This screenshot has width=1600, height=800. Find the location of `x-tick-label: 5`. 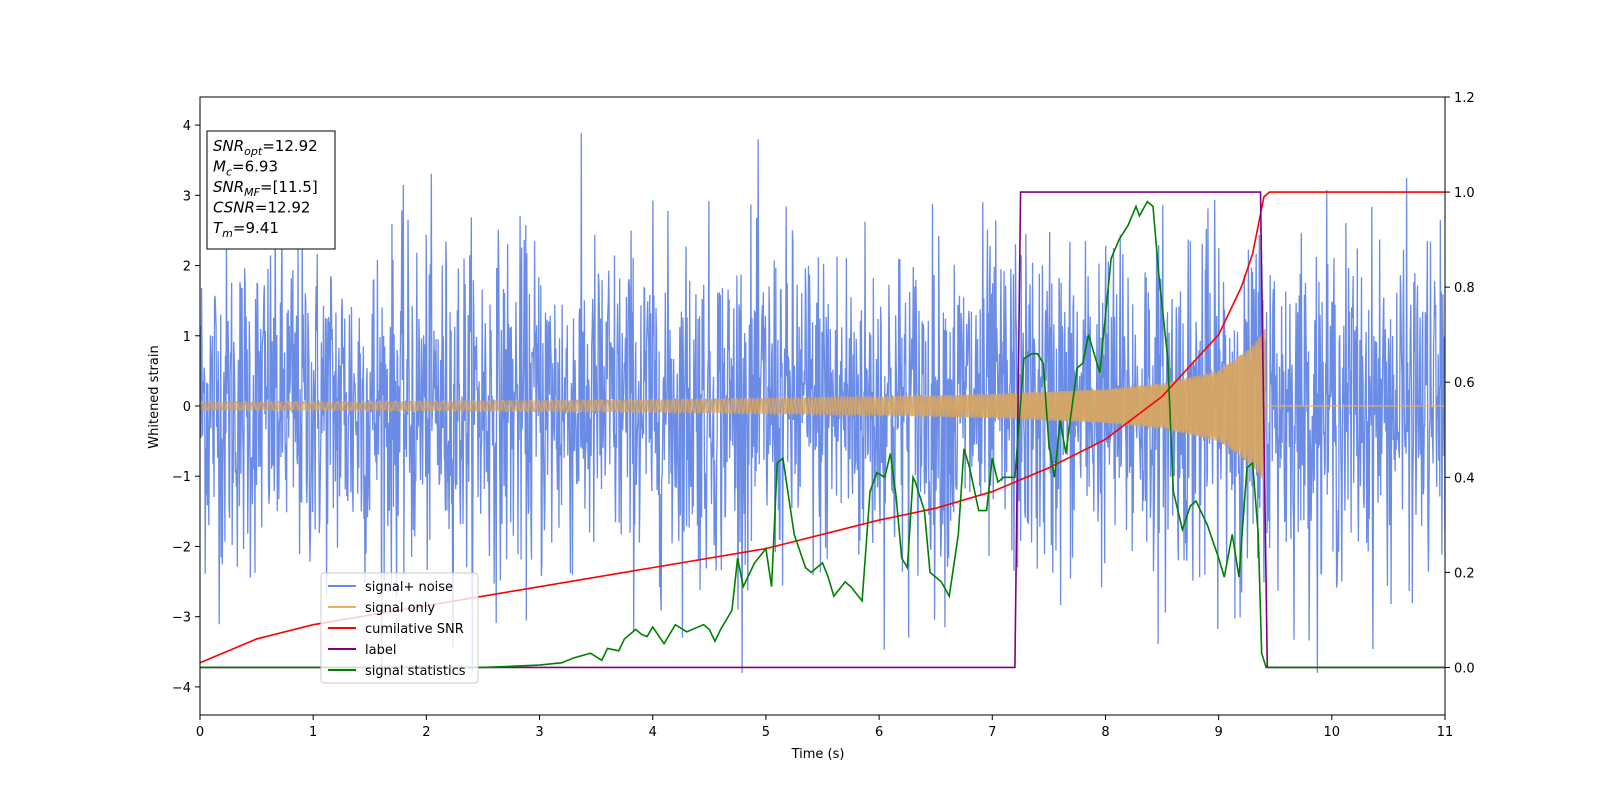

x-tick-label: 5 is located at coordinates (766, 732).